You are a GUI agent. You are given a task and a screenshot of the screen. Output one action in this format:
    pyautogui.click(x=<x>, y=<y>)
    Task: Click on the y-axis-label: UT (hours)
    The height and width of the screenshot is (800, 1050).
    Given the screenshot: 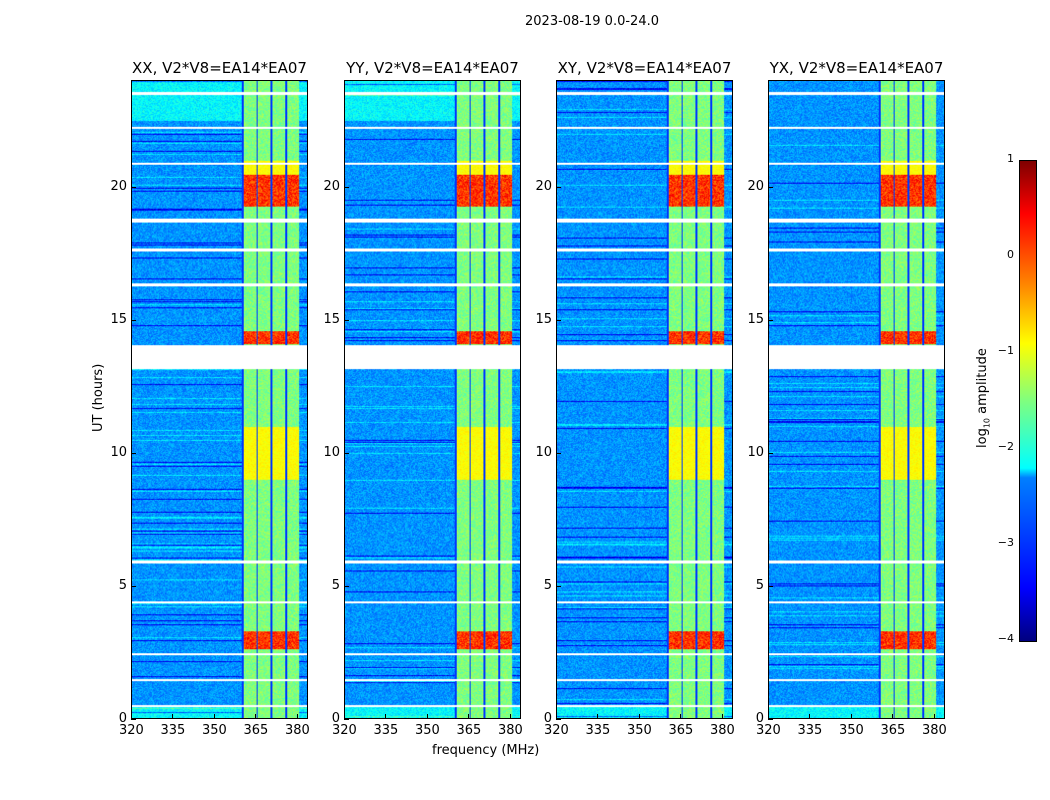 What is the action you would take?
    pyautogui.click(x=98, y=397)
    